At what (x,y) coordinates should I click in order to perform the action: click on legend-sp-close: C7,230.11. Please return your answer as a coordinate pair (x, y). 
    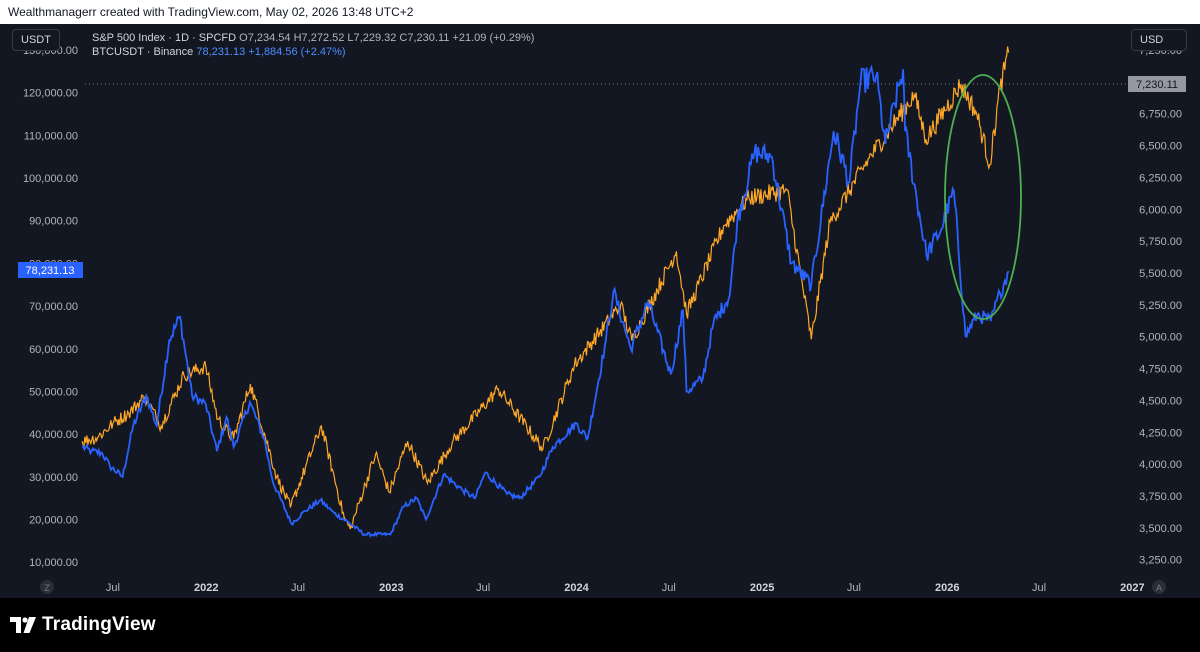
    Looking at the image, I should click on (424, 38).